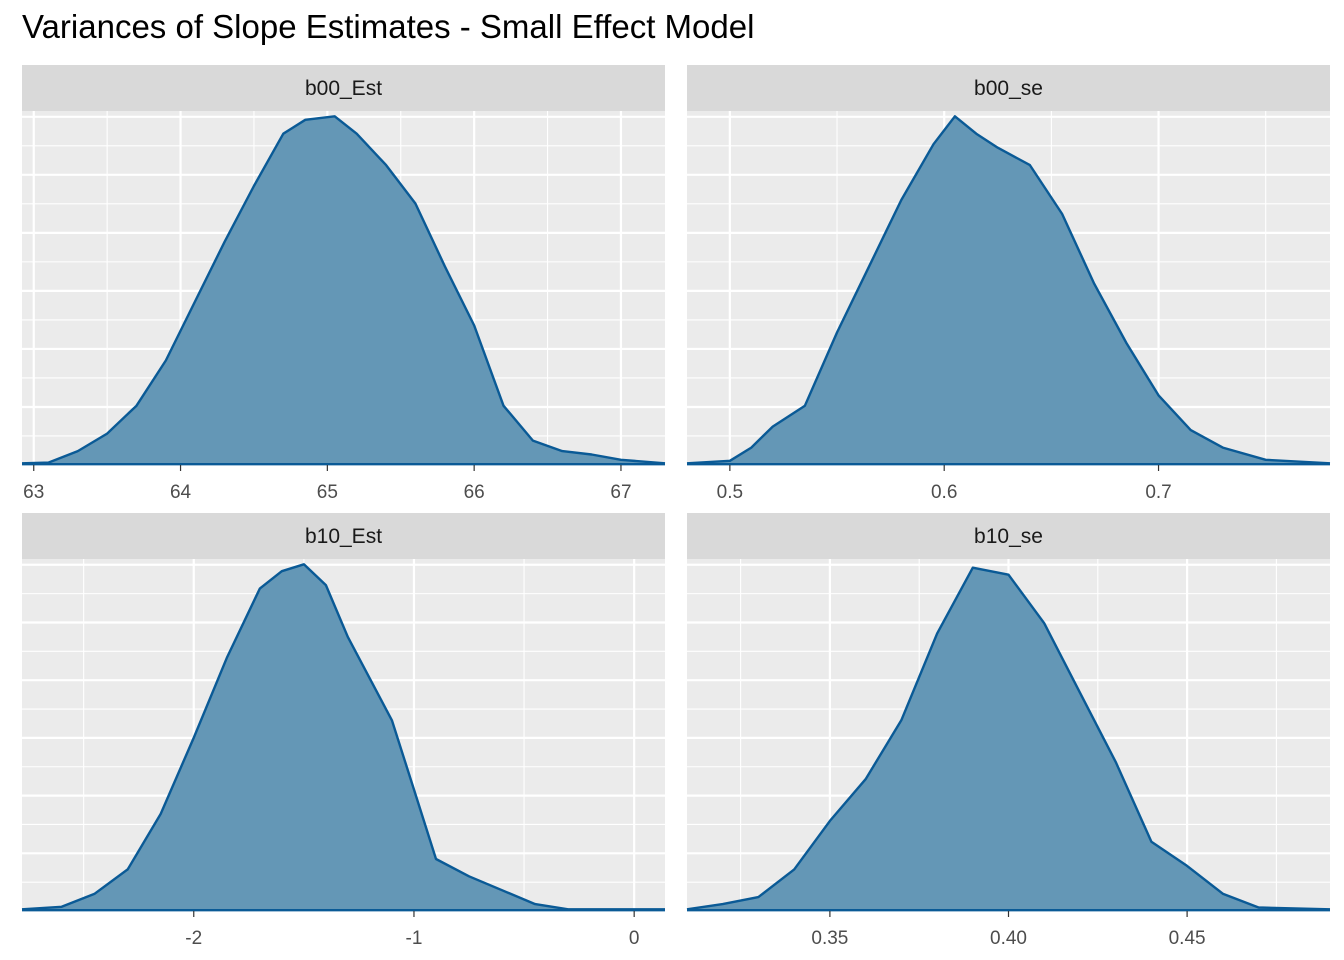 The height and width of the screenshot is (960, 1344). What do you see at coordinates (181, 492) in the screenshot?
I see `x-tick-label: 64` at bounding box center [181, 492].